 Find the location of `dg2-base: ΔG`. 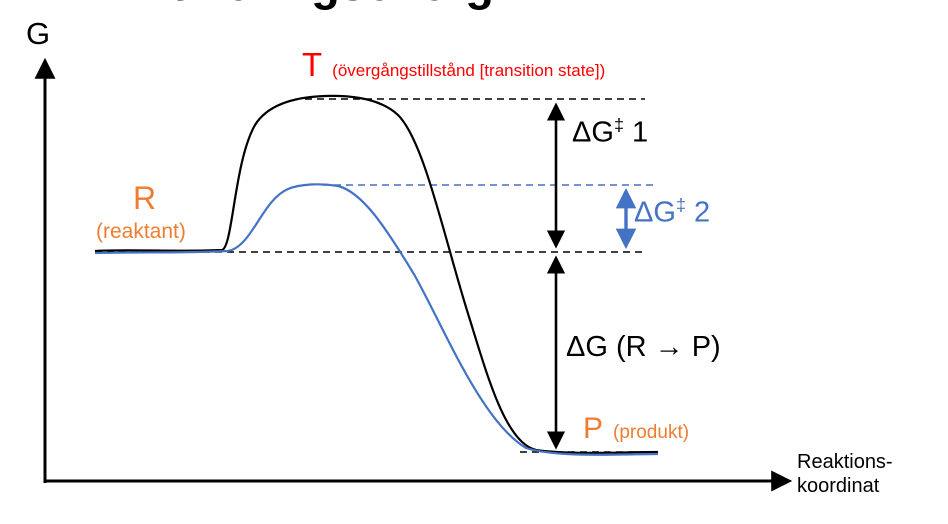

dg2-base: ΔG is located at coordinates (655, 212).